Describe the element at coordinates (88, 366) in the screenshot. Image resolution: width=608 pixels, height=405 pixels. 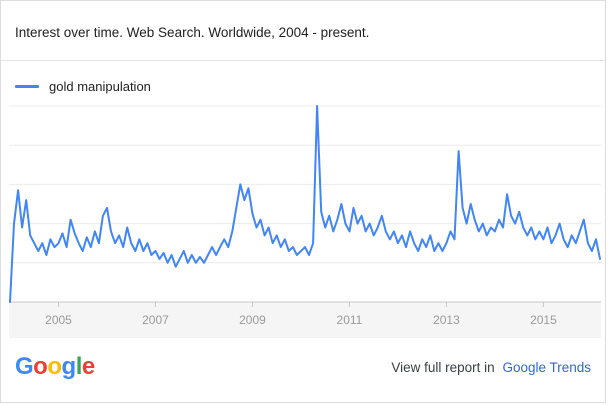
I see `google-logo-letter: e` at that location.